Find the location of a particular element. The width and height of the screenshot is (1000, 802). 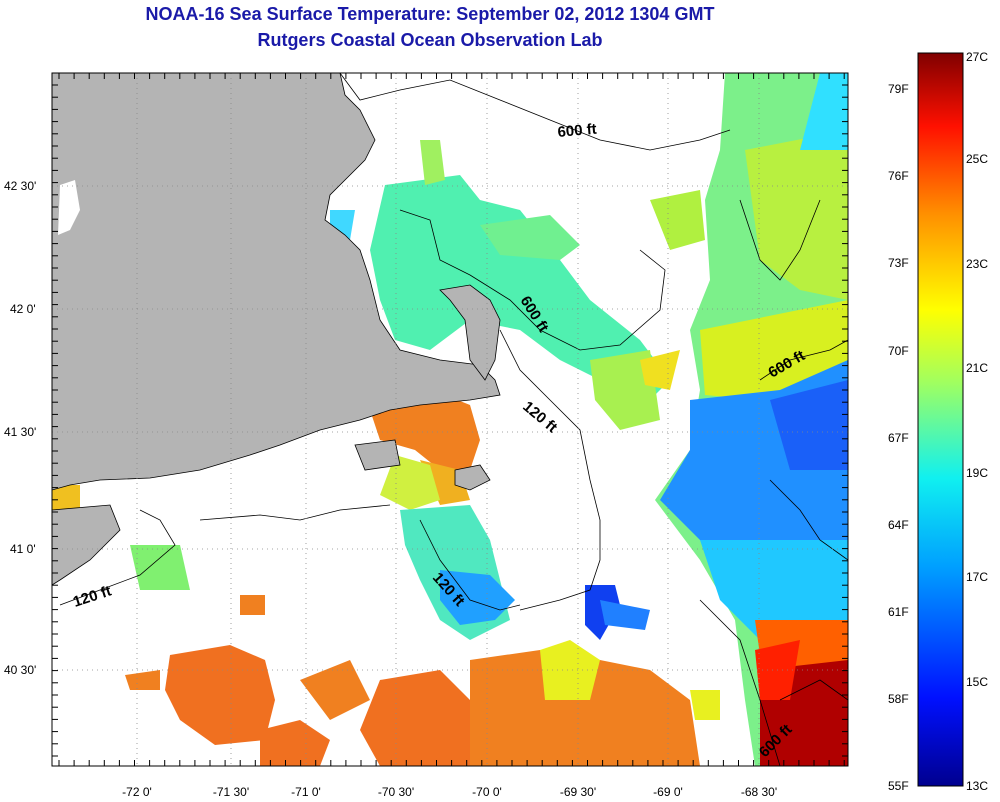

no-data-patch is located at coordinates (69, 207).